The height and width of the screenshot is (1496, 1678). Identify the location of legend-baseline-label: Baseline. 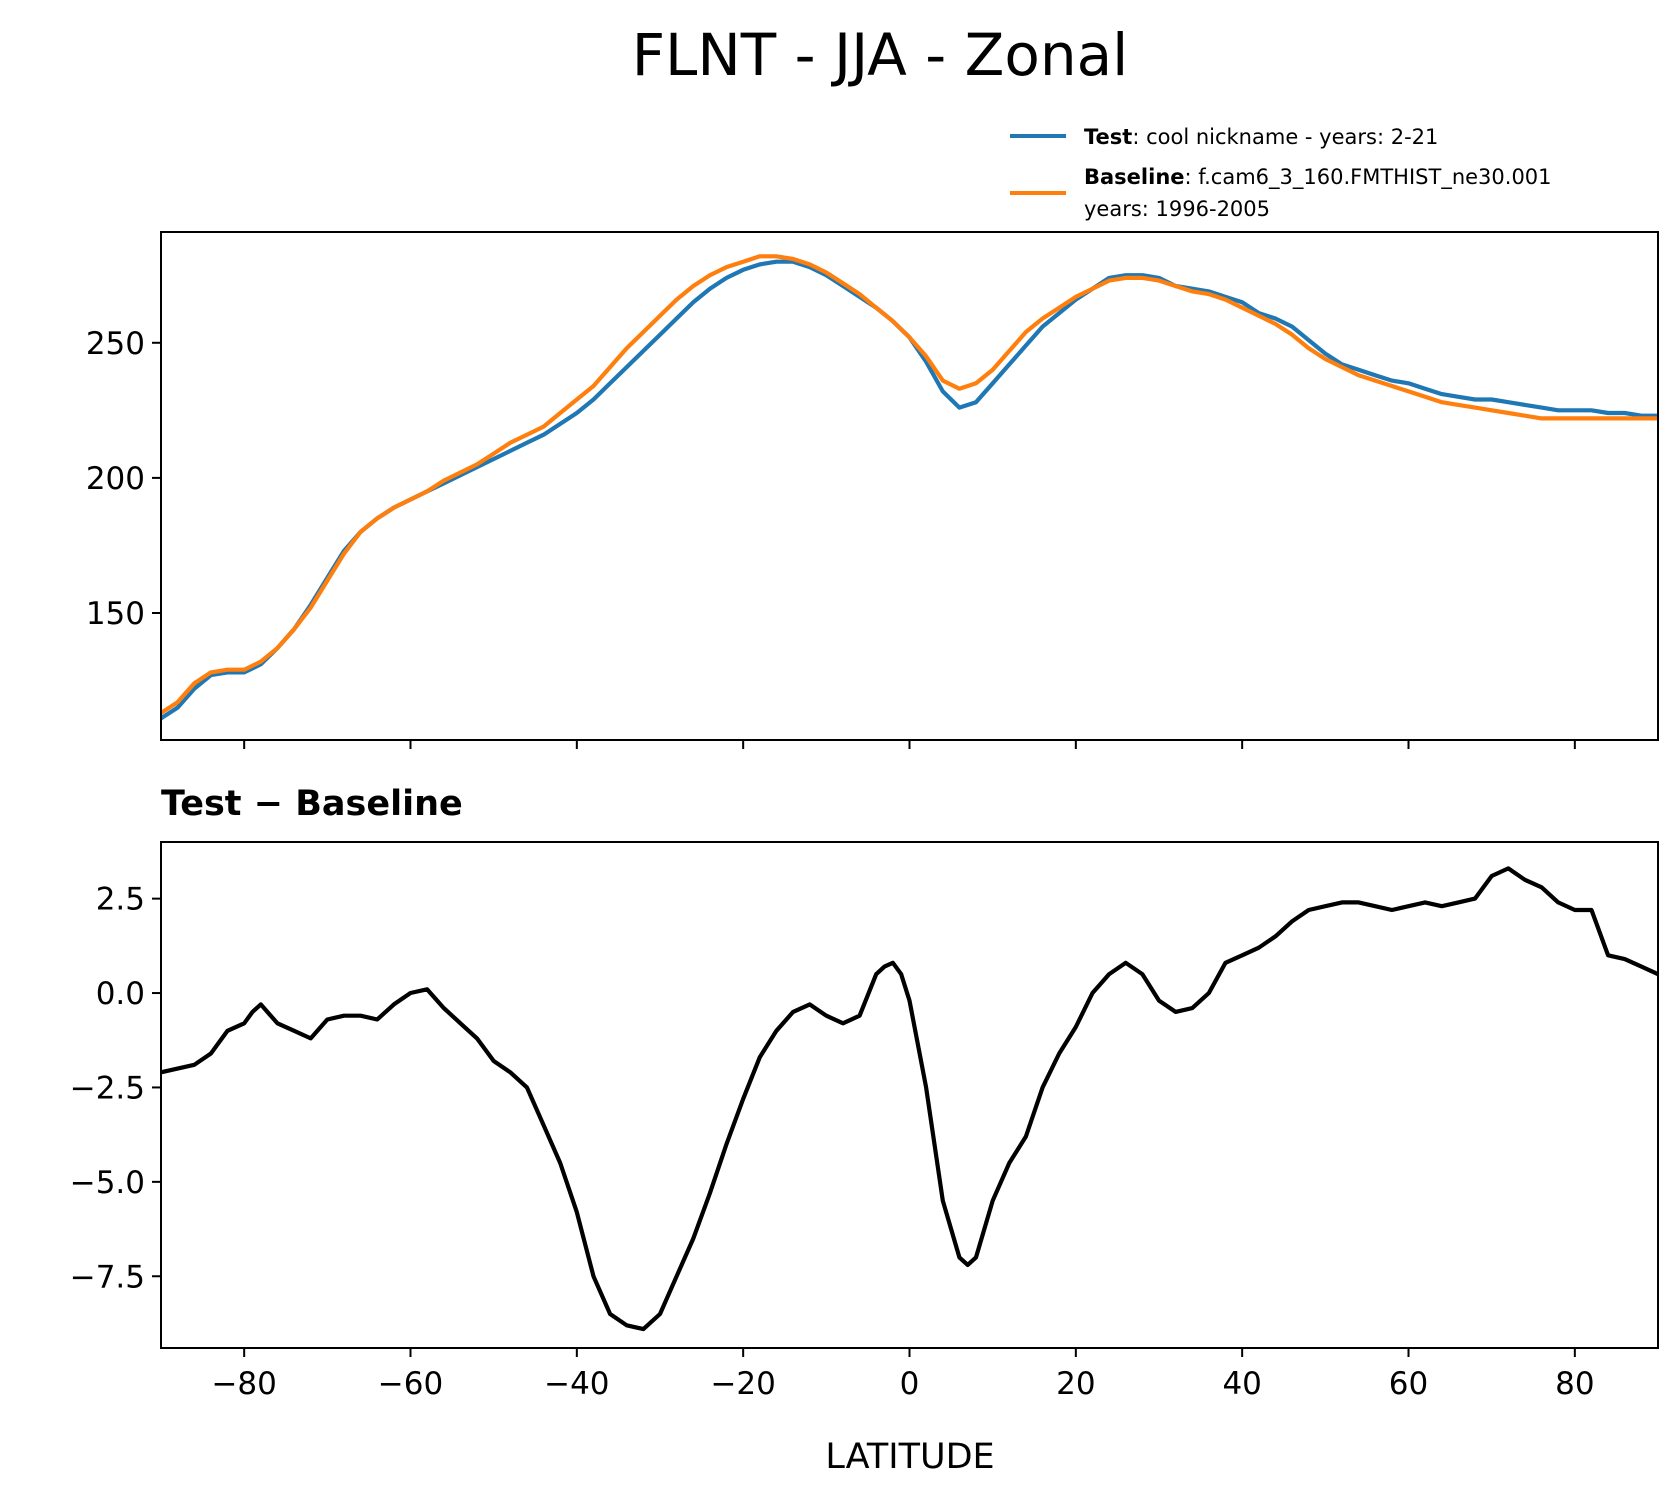
(1134, 177).